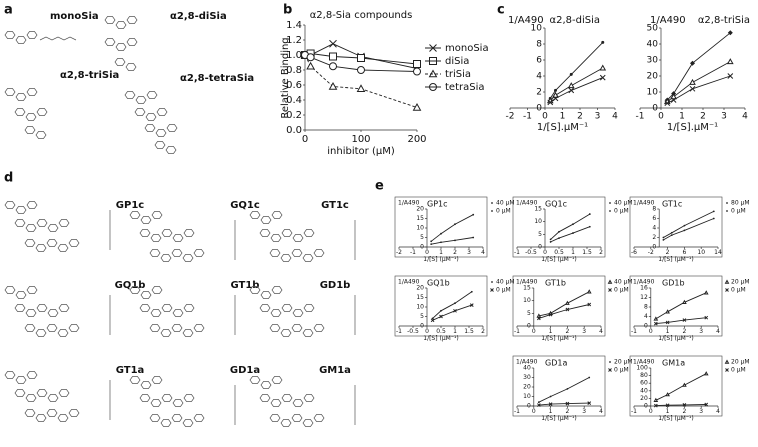 Image resolution: width=758 pixels, height=447 pixels. I want to click on x-tick-label: 200, so click(416, 139).